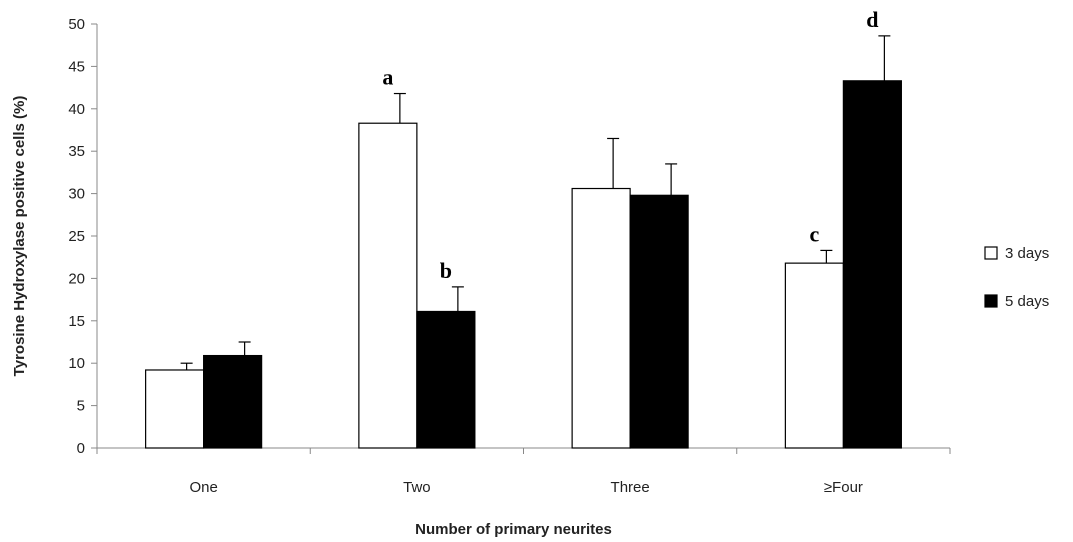  Describe the element at coordinates (76, 278) in the screenshot. I see `y-tick-label: 20` at that location.